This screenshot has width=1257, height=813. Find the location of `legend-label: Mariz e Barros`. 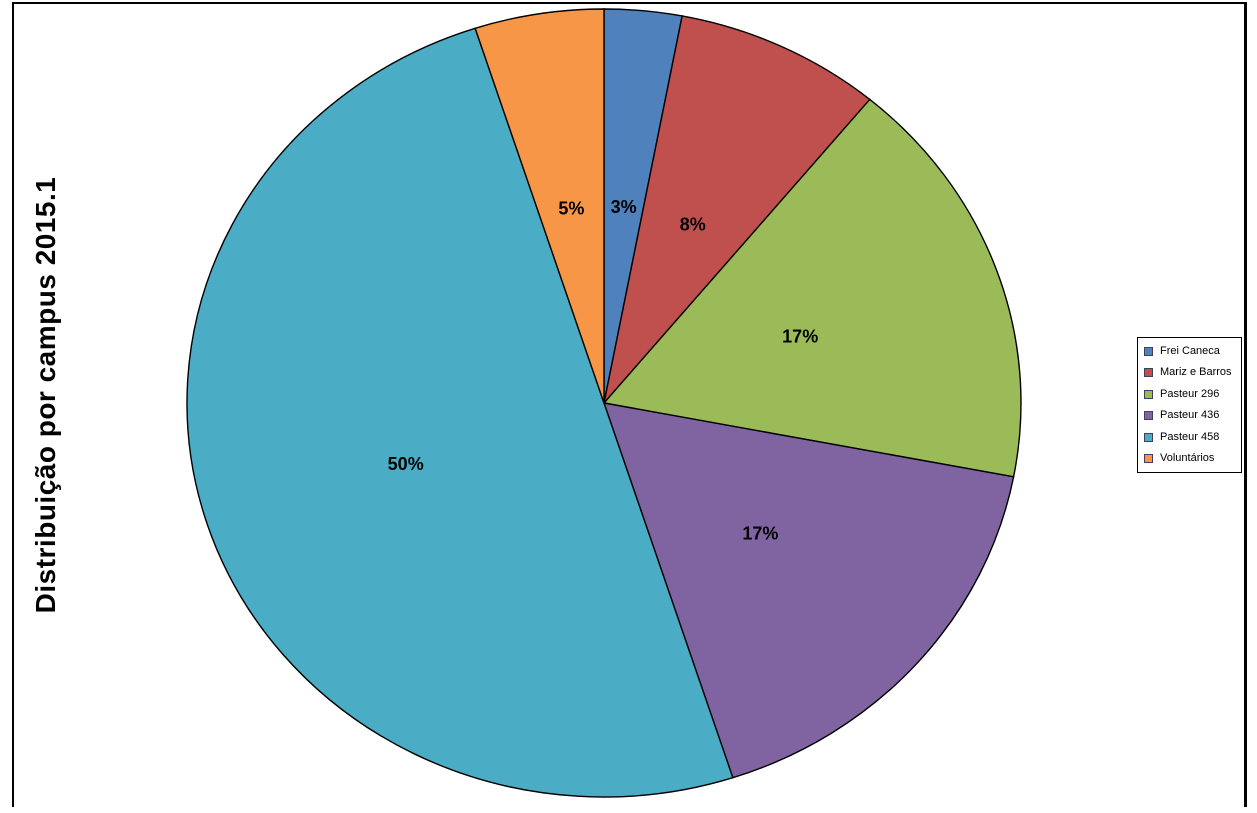

legend-label: Mariz e Barros is located at coordinates (1196, 372).